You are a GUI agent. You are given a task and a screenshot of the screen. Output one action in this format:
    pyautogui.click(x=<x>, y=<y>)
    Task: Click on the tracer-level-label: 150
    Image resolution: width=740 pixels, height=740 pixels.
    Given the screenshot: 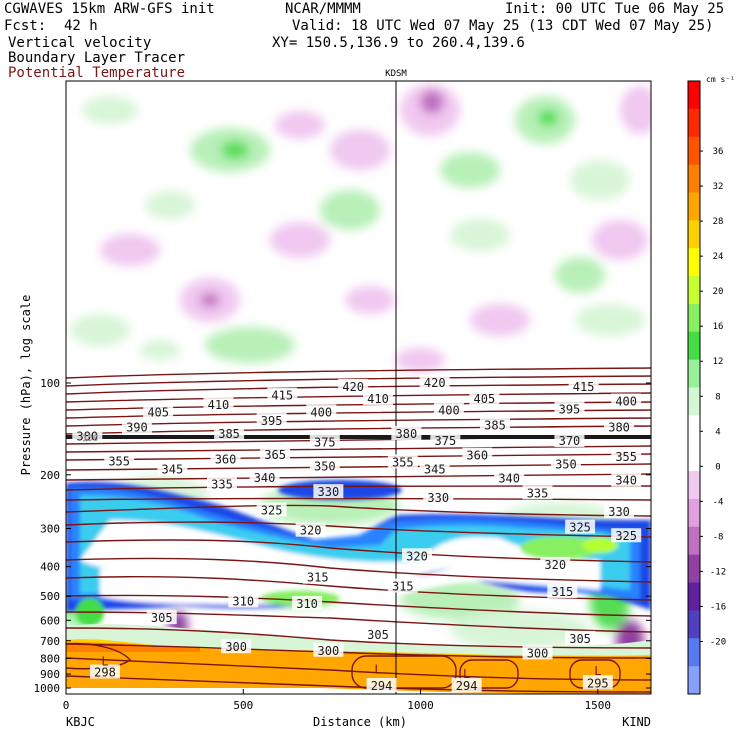 What is the action you would take?
    pyautogui.click(x=90, y=439)
    